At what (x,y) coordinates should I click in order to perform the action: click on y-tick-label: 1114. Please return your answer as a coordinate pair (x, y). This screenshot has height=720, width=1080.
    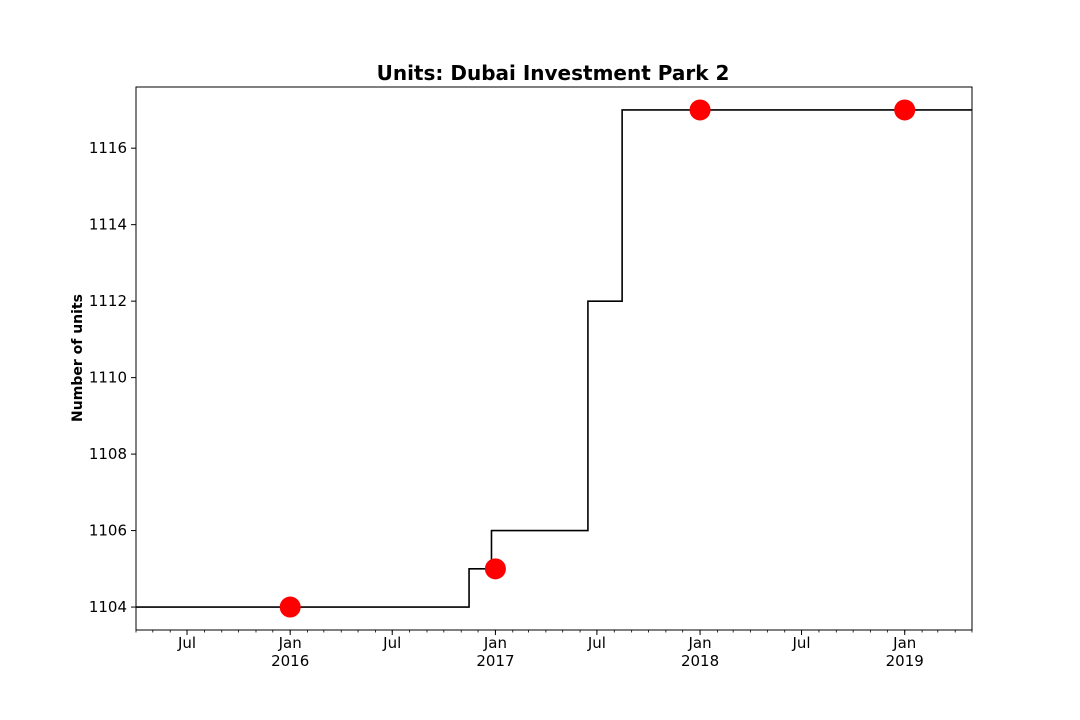
    Looking at the image, I should click on (108, 225).